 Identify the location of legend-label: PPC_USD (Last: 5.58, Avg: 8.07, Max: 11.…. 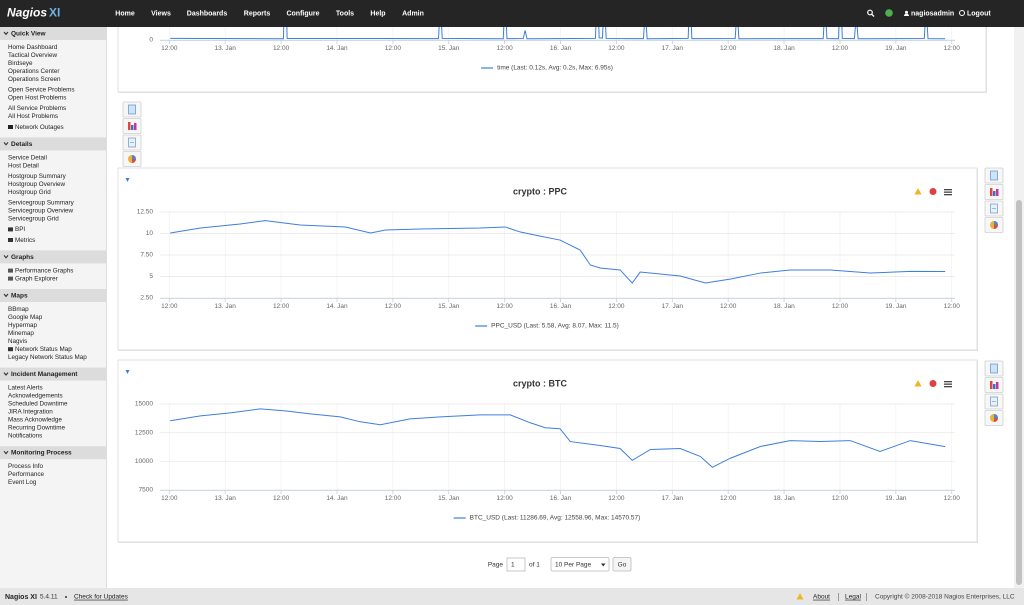
(555, 326).